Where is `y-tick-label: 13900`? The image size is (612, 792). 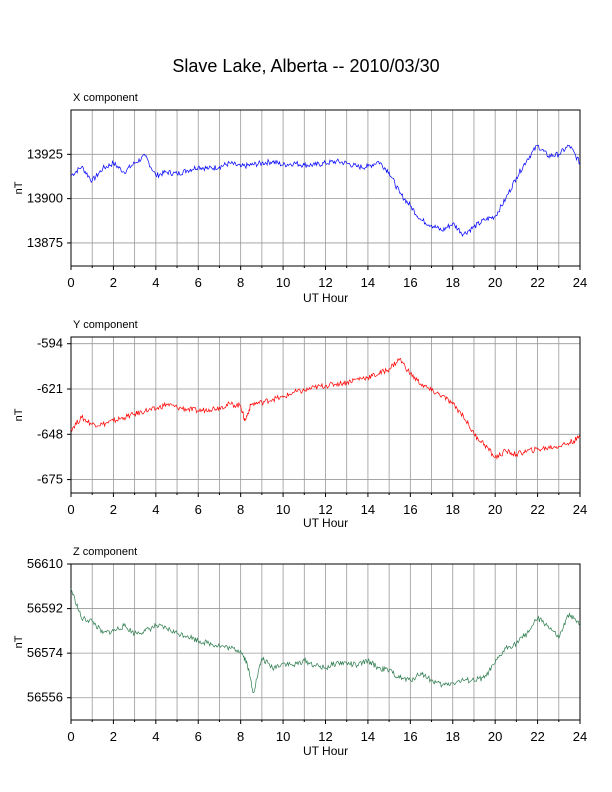 y-tick-label: 13900 is located at coordinates (45, 198).